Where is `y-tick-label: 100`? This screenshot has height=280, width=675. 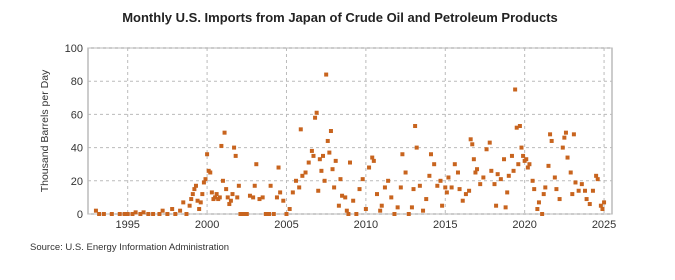 y-tick-label: 100 is located at coordinates (74, 49).